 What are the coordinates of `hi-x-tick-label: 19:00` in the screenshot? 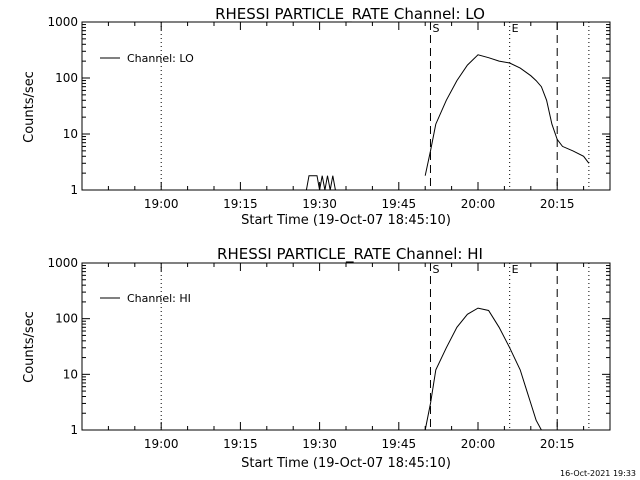 It's located at (161, 444).